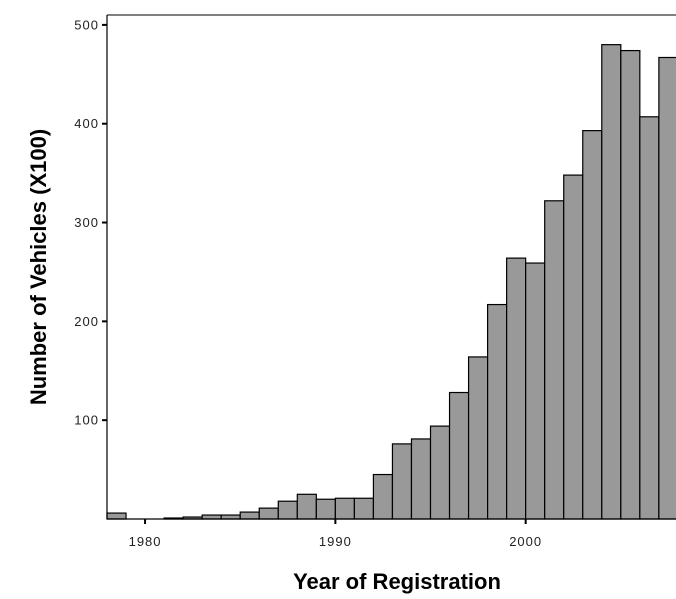 This screenshot has height=599, width=676. Describe the element at coordinates (287, 510) in the screenshot. I see `bar-1987` at that location.